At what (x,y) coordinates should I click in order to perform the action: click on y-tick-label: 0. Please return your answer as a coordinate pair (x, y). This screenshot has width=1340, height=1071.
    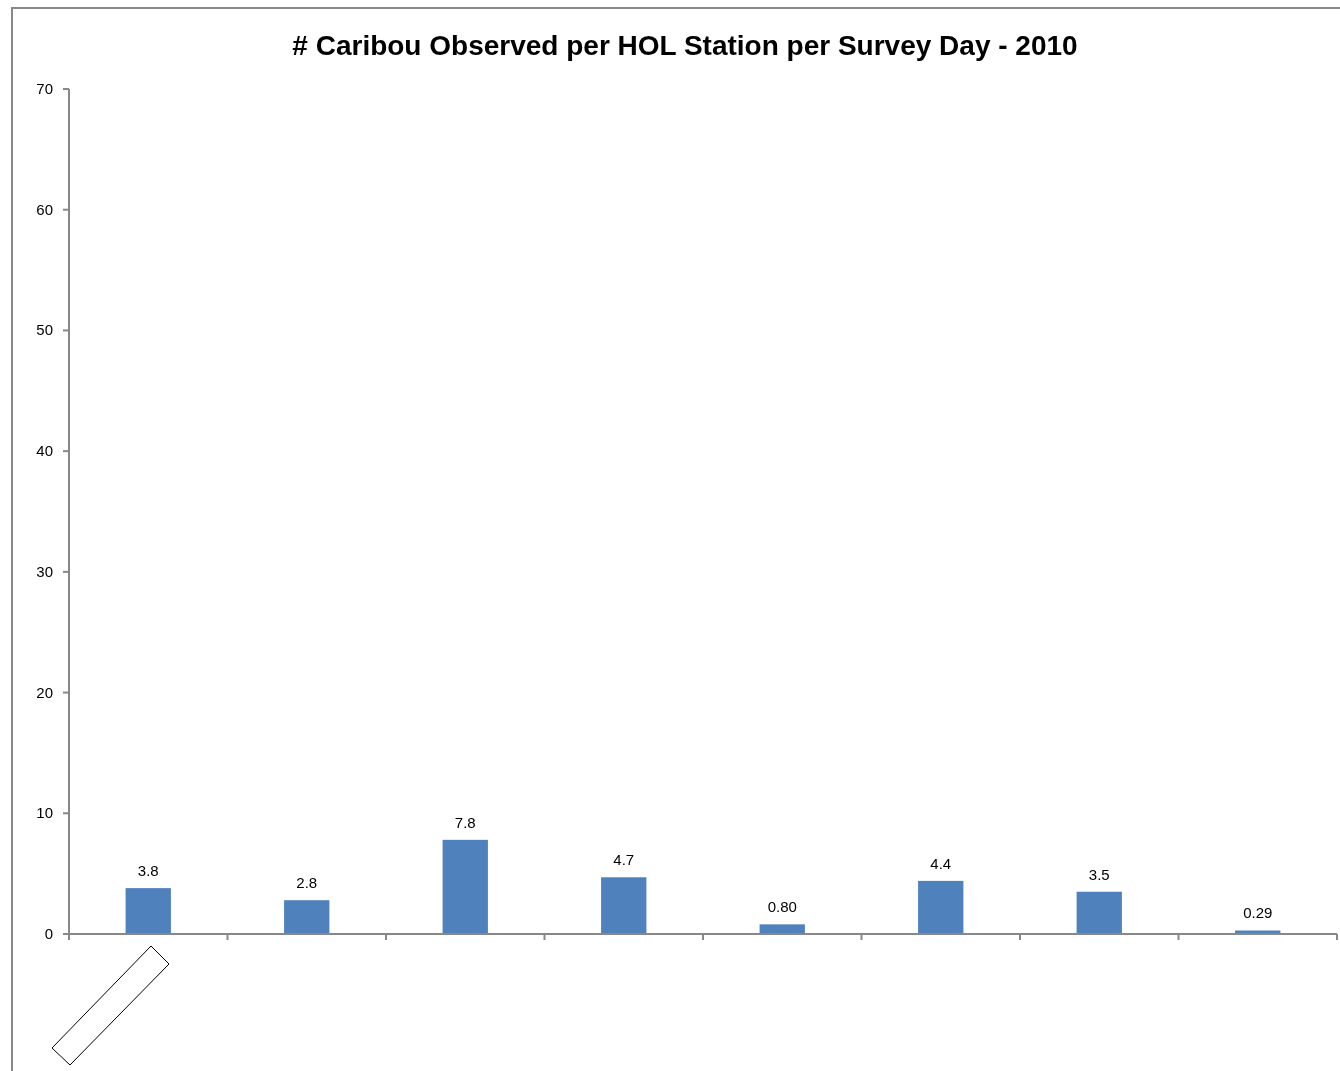
    Looking at the image, I should click on (48, 933).